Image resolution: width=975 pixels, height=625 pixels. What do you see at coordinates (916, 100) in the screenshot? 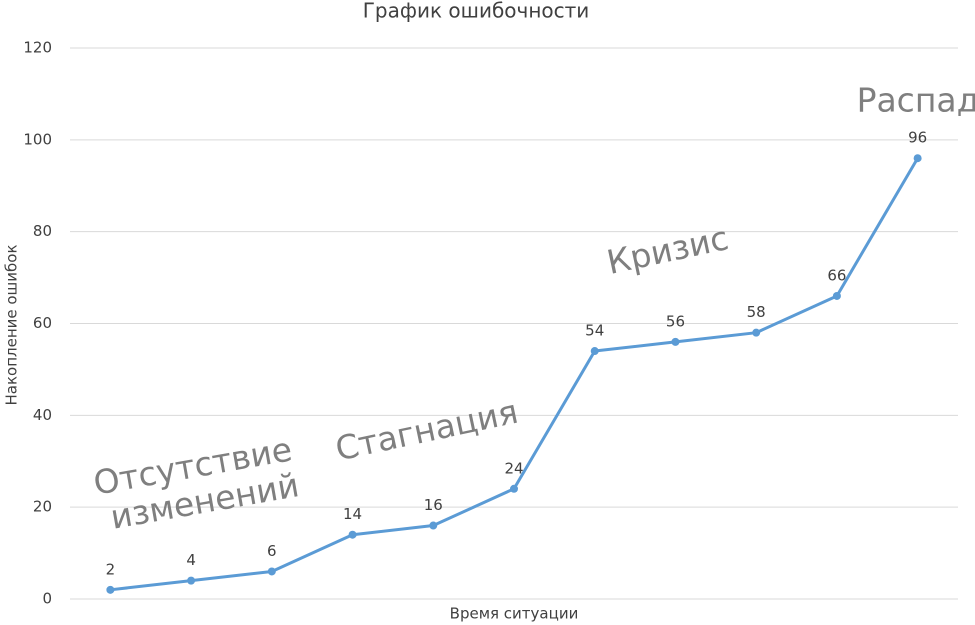
I see `annotation: Распад` at bounding box center [916, 100].